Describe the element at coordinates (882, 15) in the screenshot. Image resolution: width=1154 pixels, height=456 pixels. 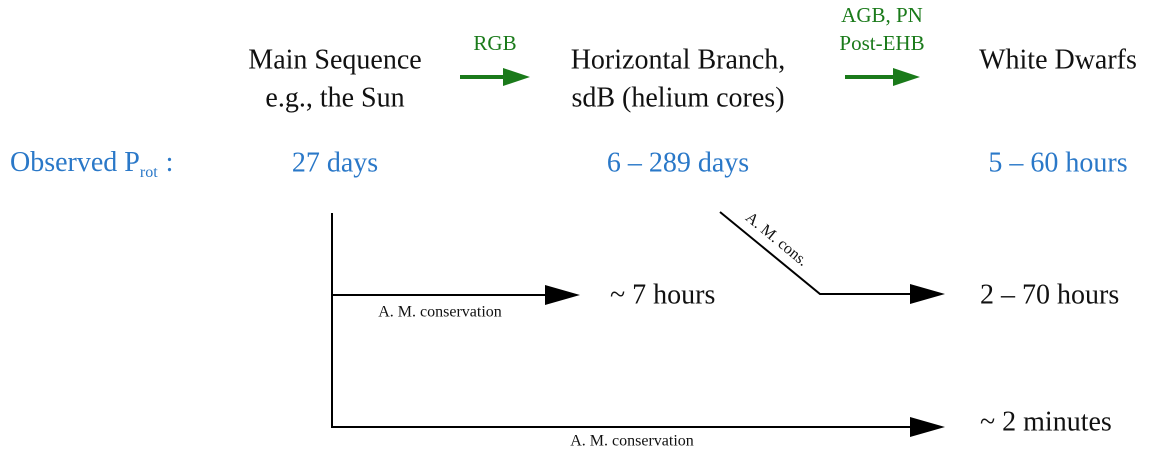
I see `transition-label: AGB, PN` at that location.